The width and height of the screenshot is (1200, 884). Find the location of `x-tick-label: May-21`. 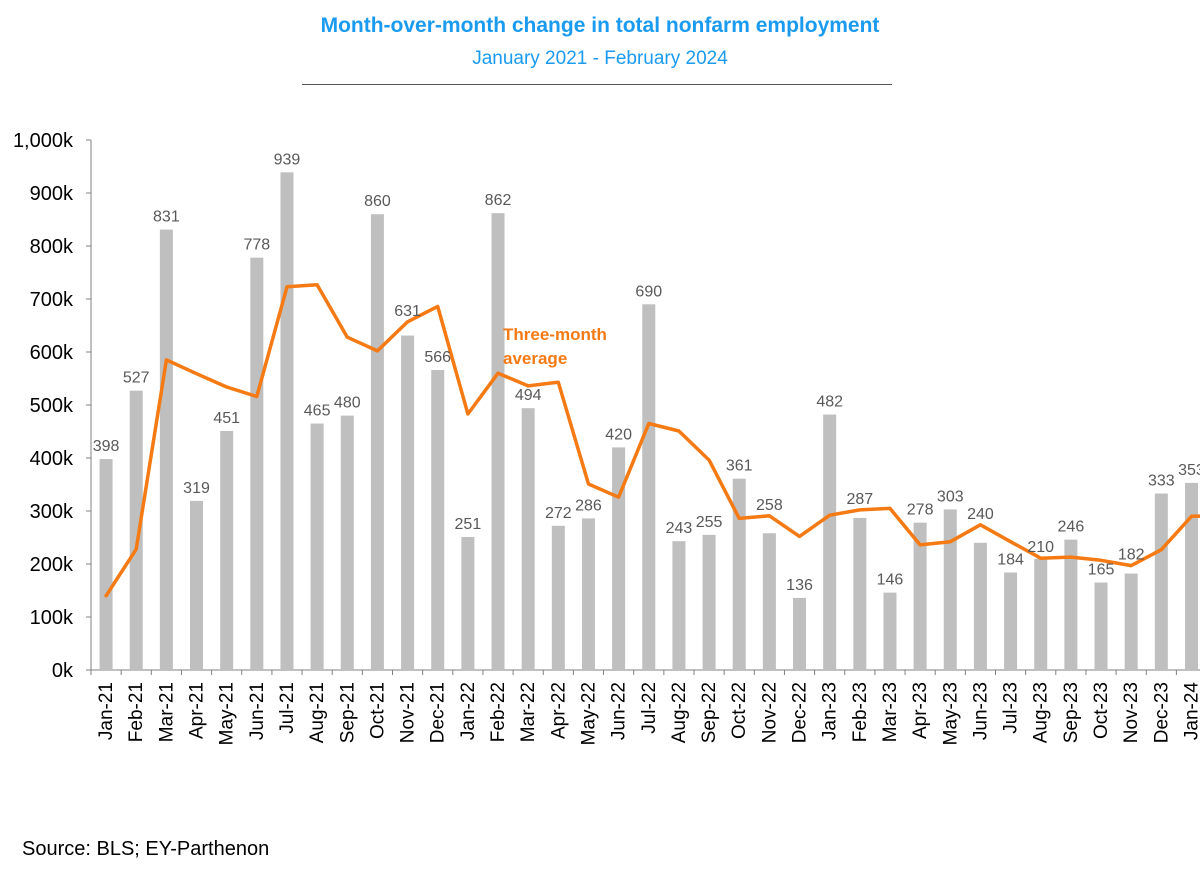

x-tick-label: May-21 is located at coordinates (227, 713).